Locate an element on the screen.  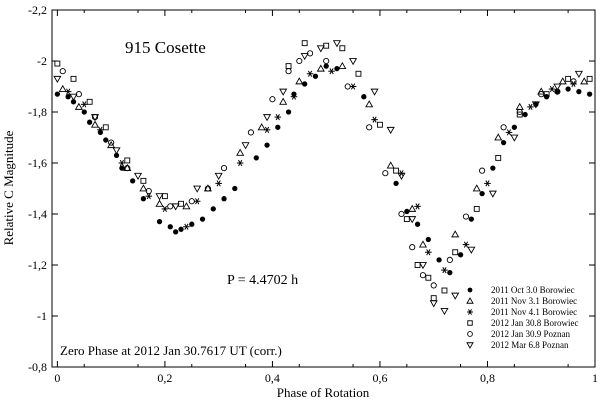
chart-title: 915 Cosette is located at coordinates (165, 47).